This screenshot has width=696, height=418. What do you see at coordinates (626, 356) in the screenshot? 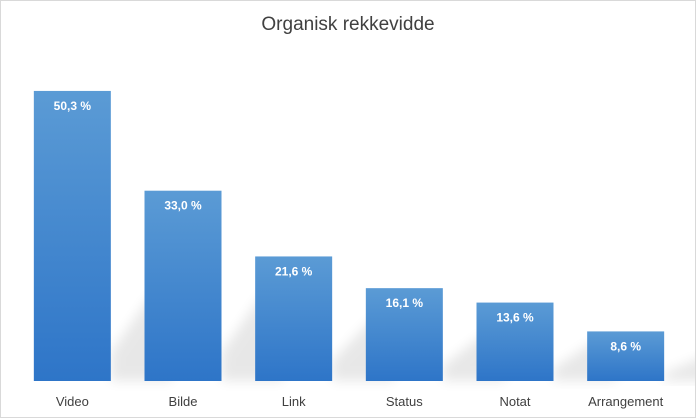
I see `bar-arrangement` at bounding box center [626, 356].